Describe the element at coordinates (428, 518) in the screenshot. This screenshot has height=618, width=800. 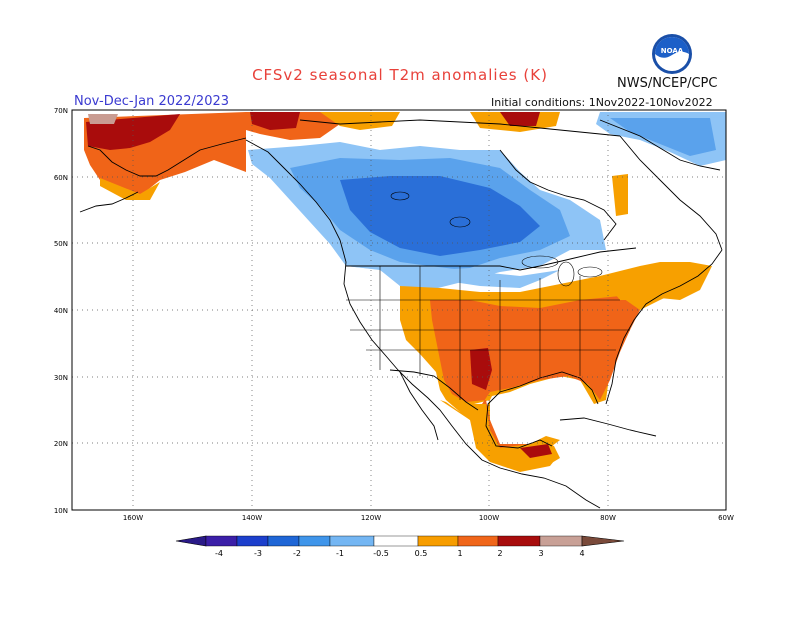
I see `lon-labels: 160W 140W 120W 100W 80W 60W` at that location.